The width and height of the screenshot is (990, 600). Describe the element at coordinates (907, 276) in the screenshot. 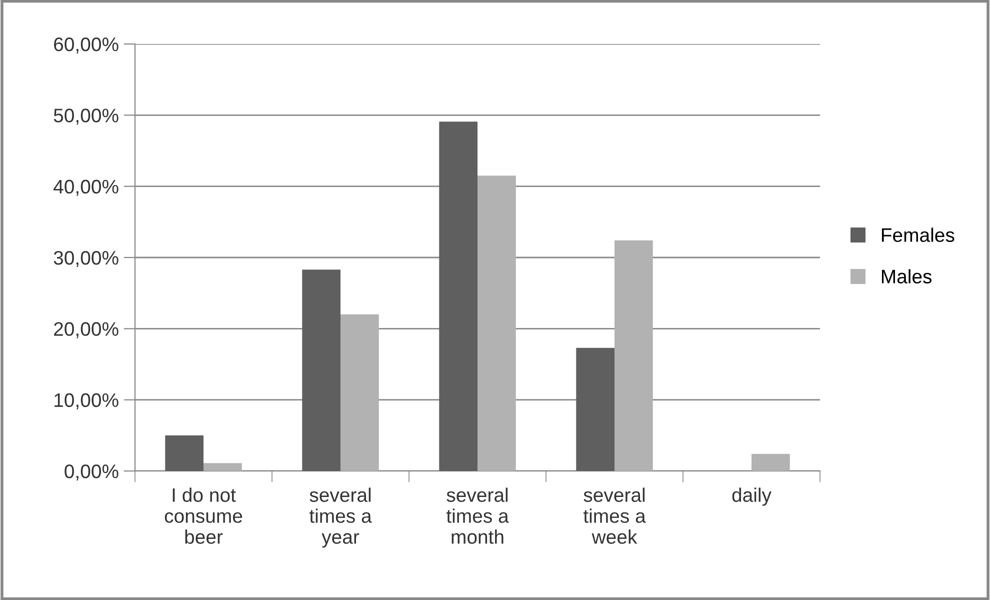

I see `legend-label: Males` at that location.